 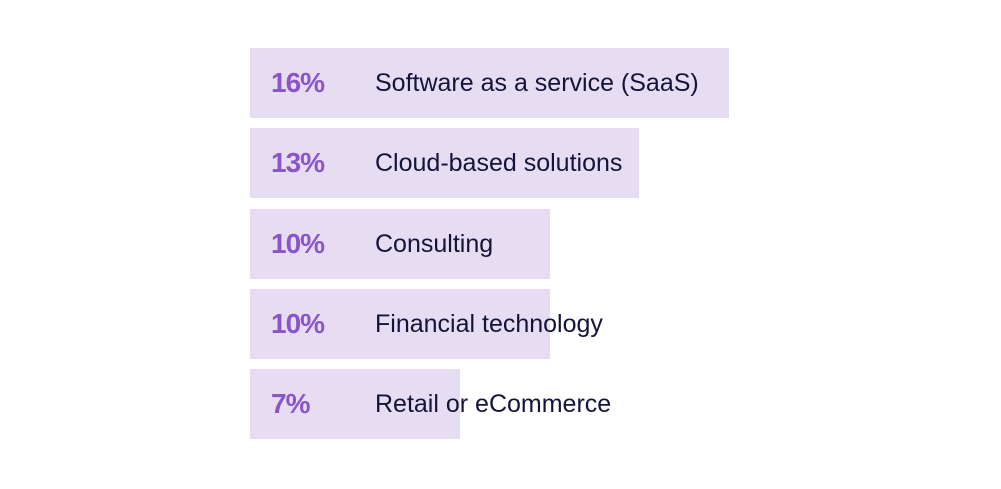 I want to click on bar-value-label: 16%, so click(x=298, y=82).